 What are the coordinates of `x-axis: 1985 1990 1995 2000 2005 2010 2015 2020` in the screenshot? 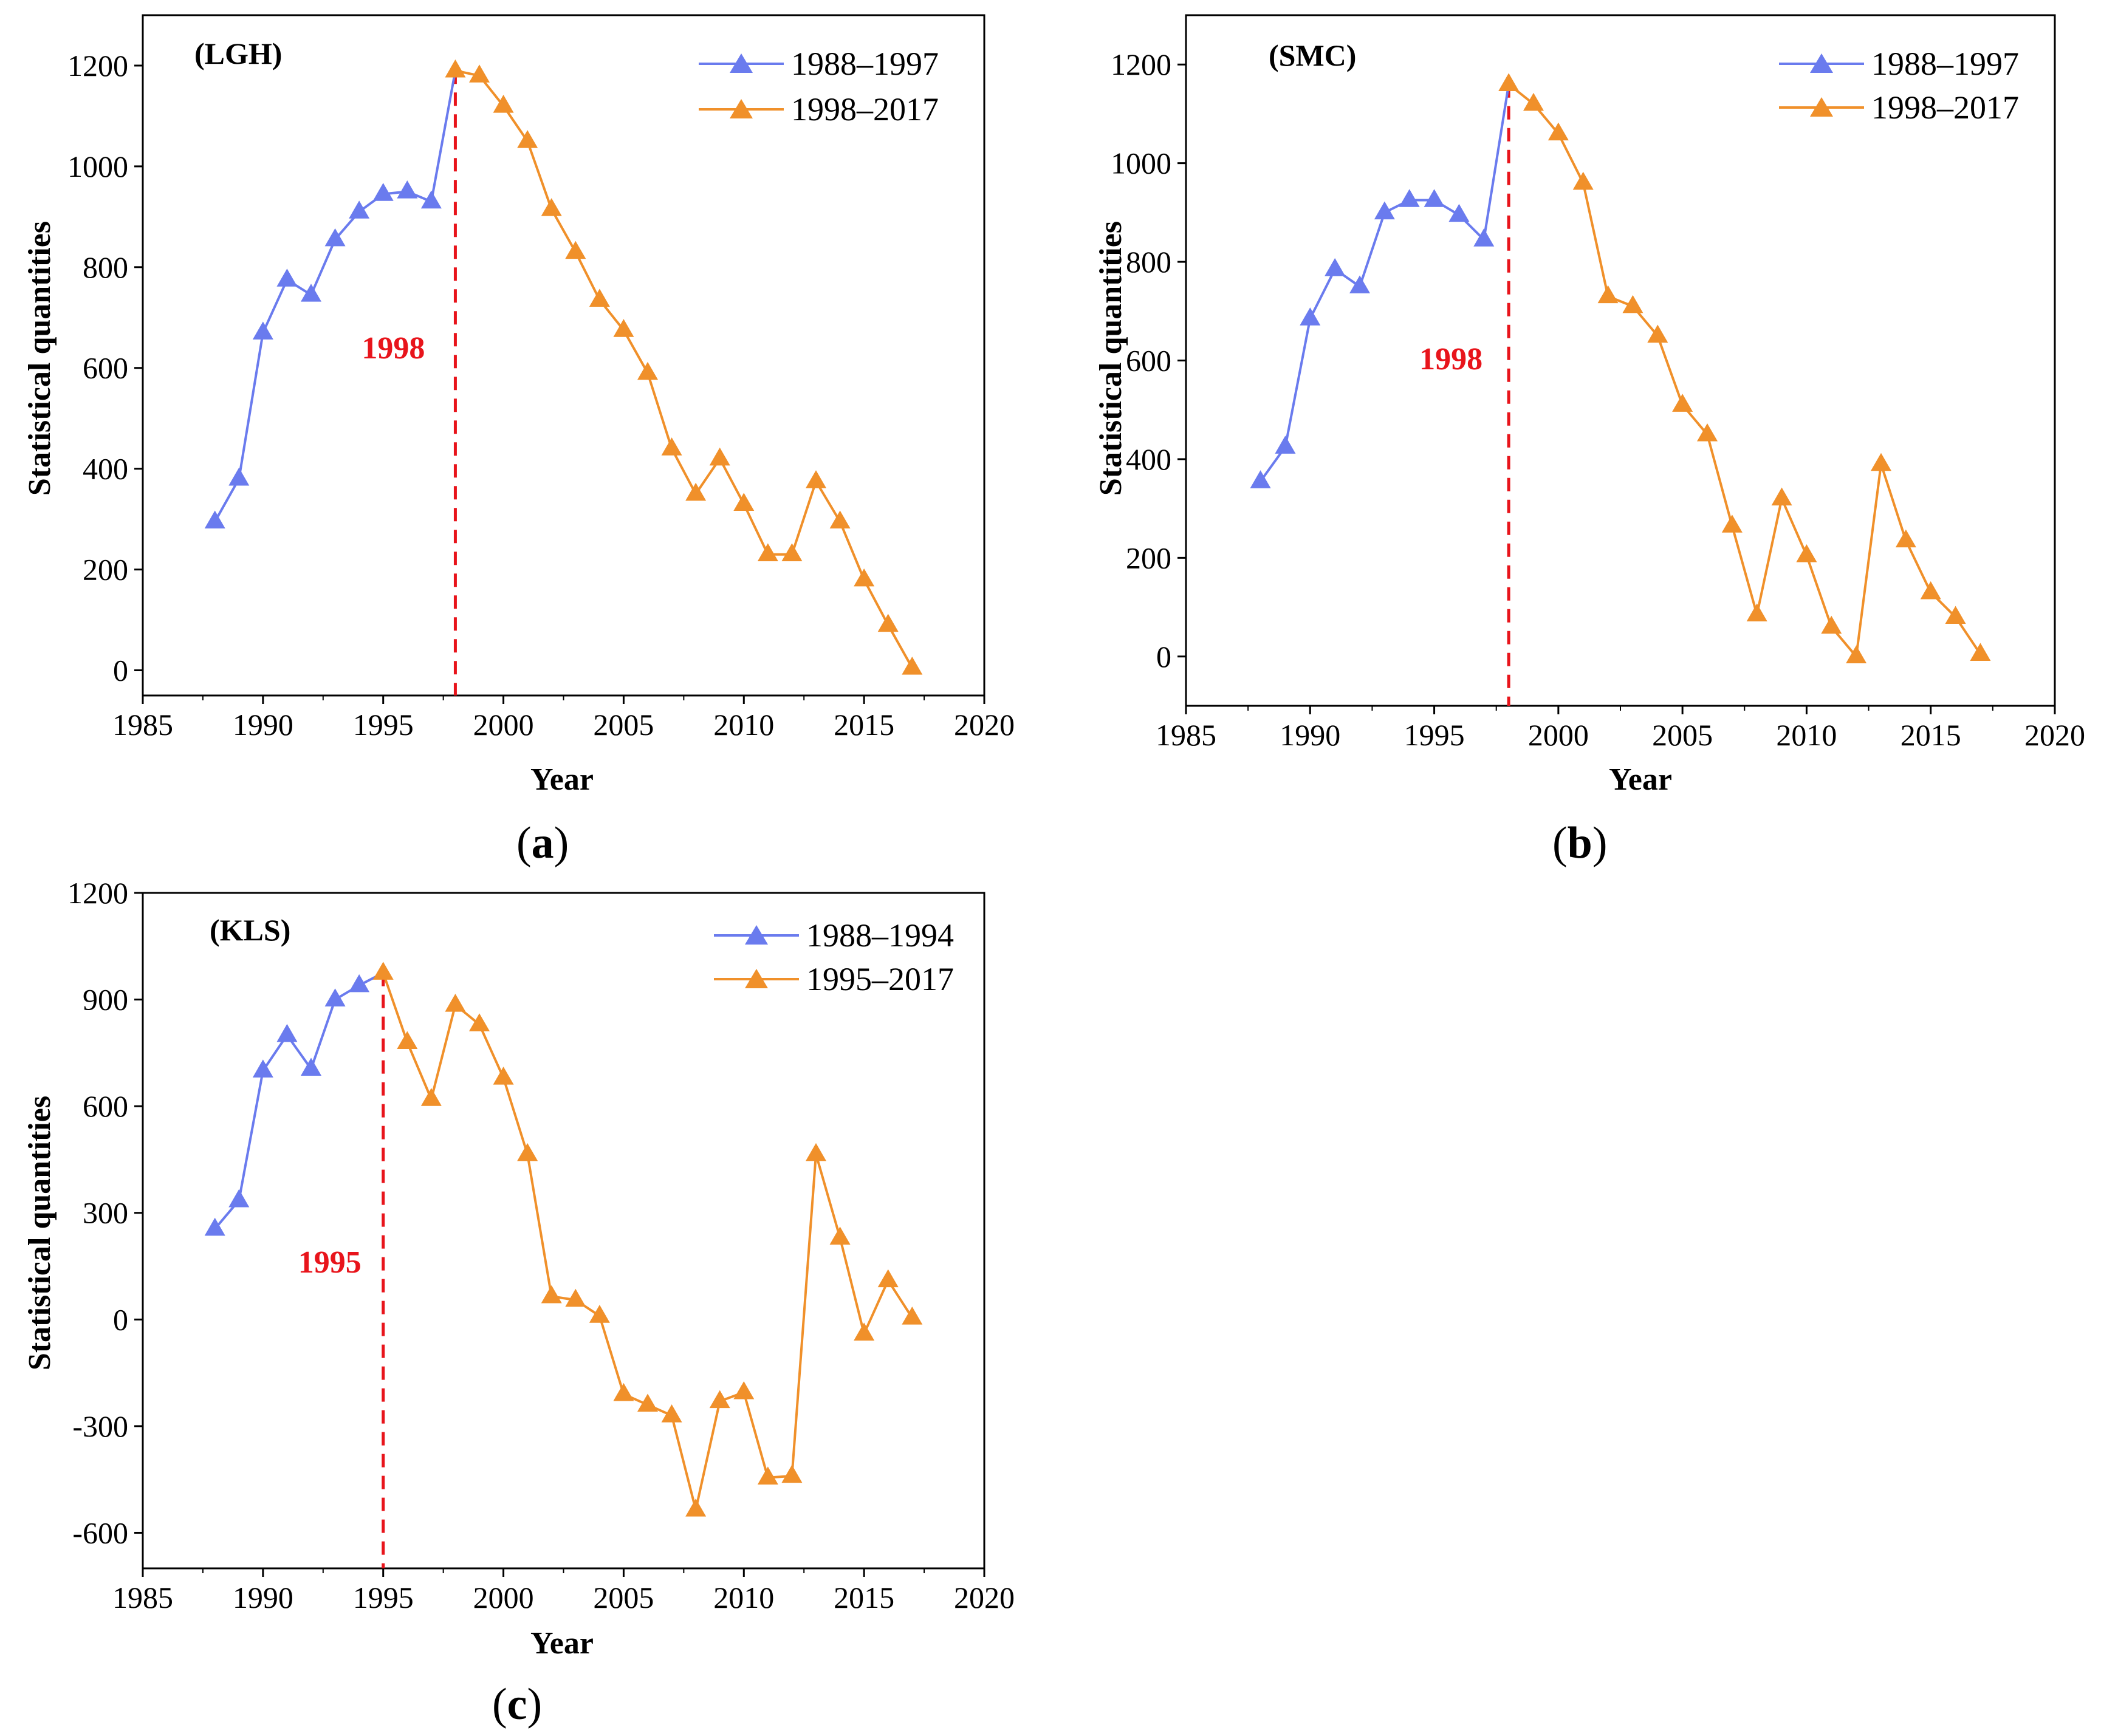 It's located at (1620, 729).